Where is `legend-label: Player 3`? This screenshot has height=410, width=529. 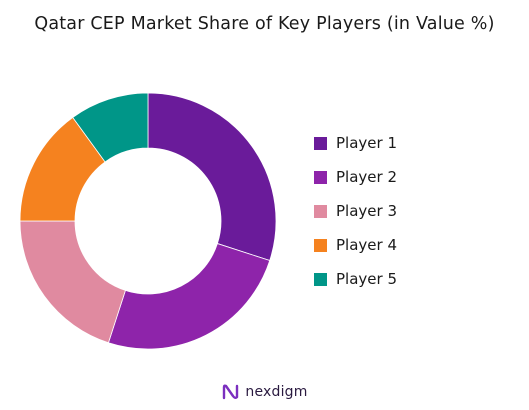 legend-label: Player 3 is located at coordinates (366, 211).